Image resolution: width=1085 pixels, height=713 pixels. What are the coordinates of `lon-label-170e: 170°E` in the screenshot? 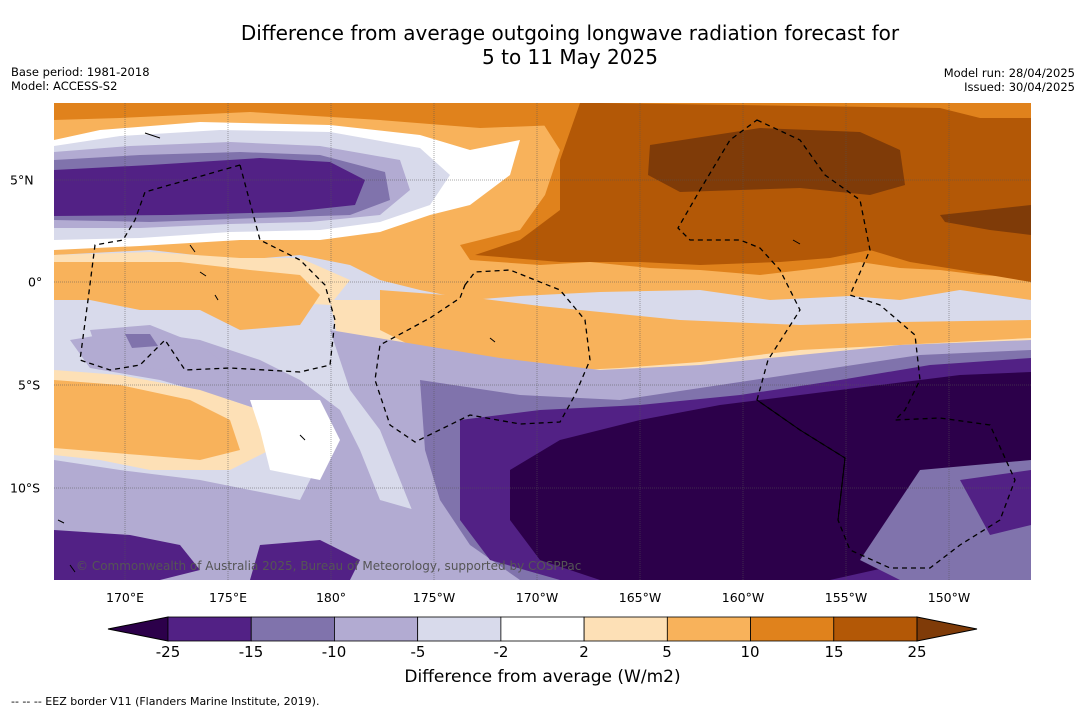 It's located at (125, 597).